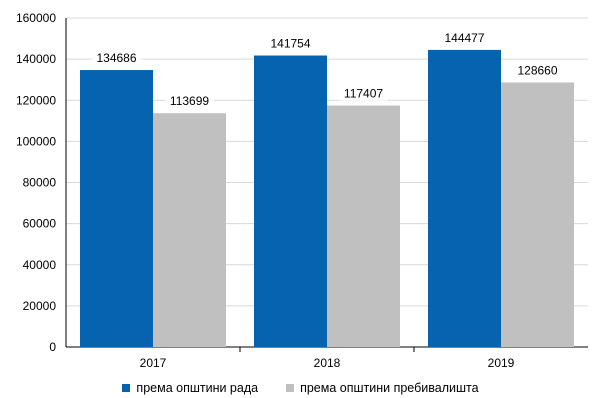 Image resolution: width=601 pixels, height=398 pixels. Describe the element at coordinates (153, 363) in the screenshot. I see `x-tick-label-2017: 2017` at that location.